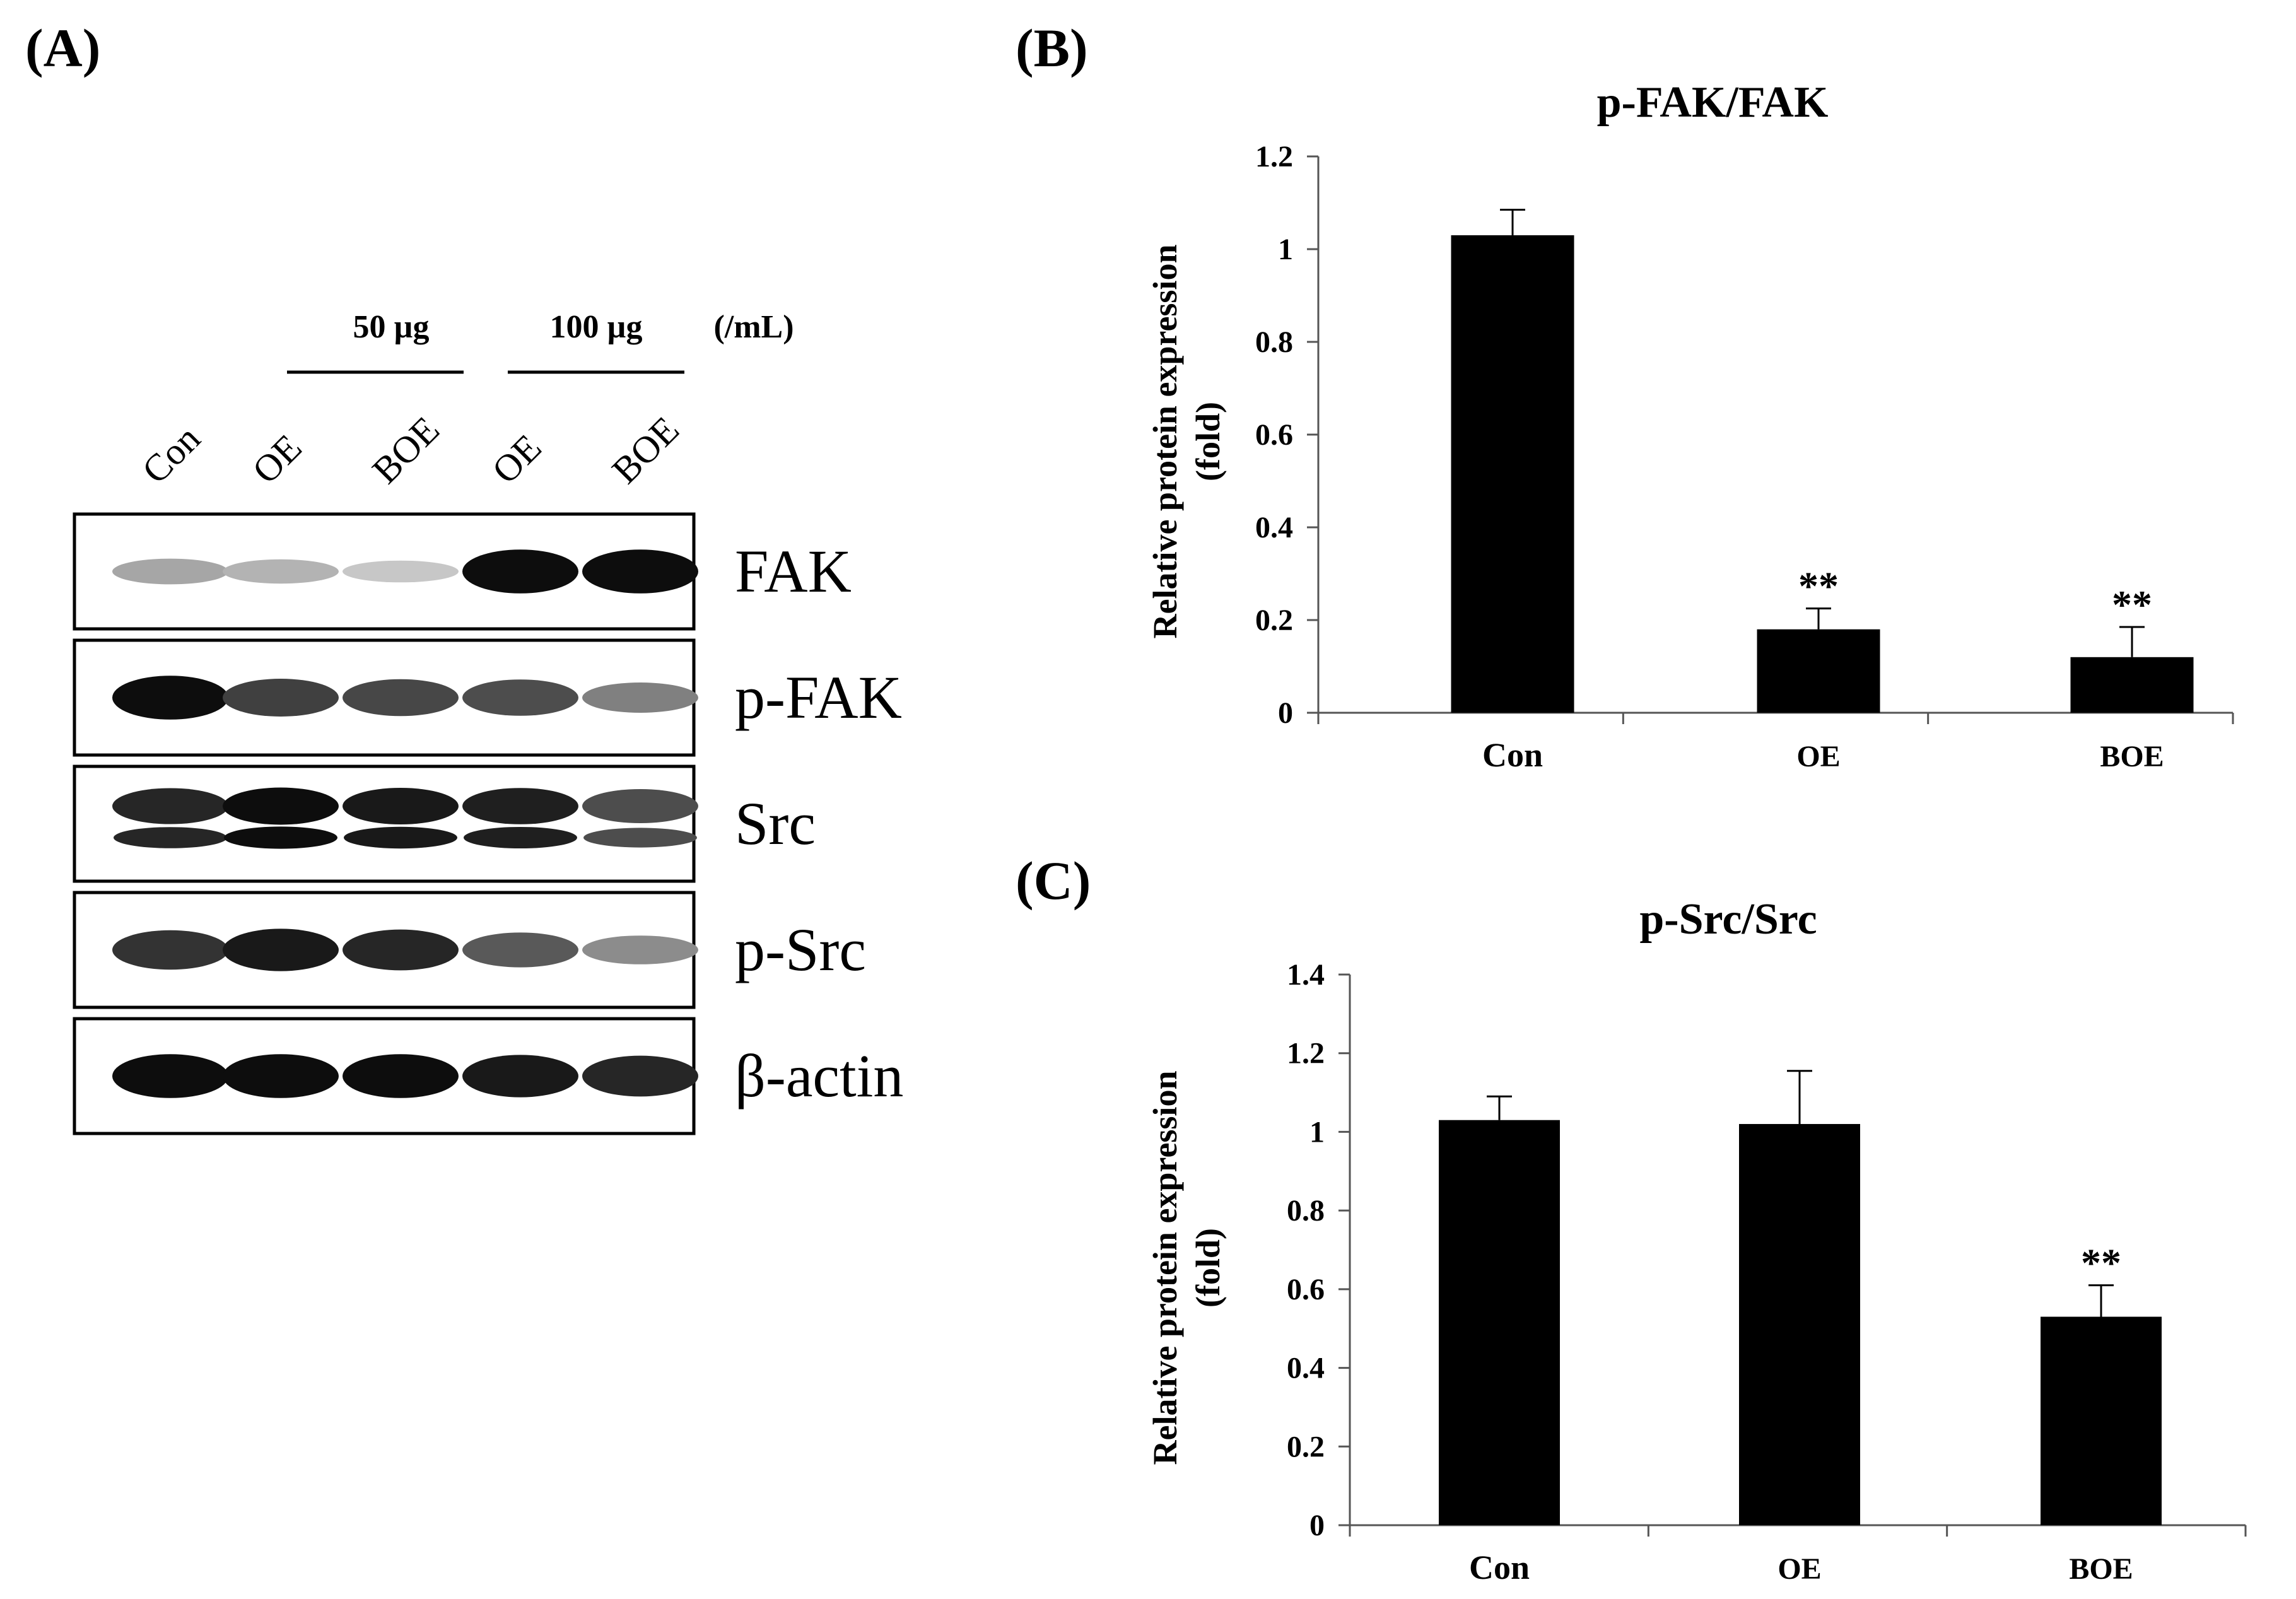 This screenshot has height=1599, width=2296. What do you see at coordinates (171, 455) in the screenshot?
I see `lane-label: Con` at bounding box center [171, 455].